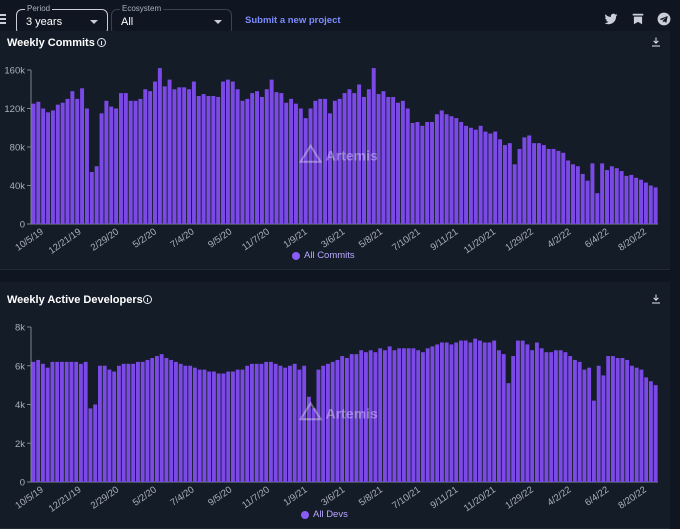 This screenshot has height=529, width=680. Describe the element at coordinates (324, 514) in the screenshot. I see `legend-all-devs: All Devs` at that location.